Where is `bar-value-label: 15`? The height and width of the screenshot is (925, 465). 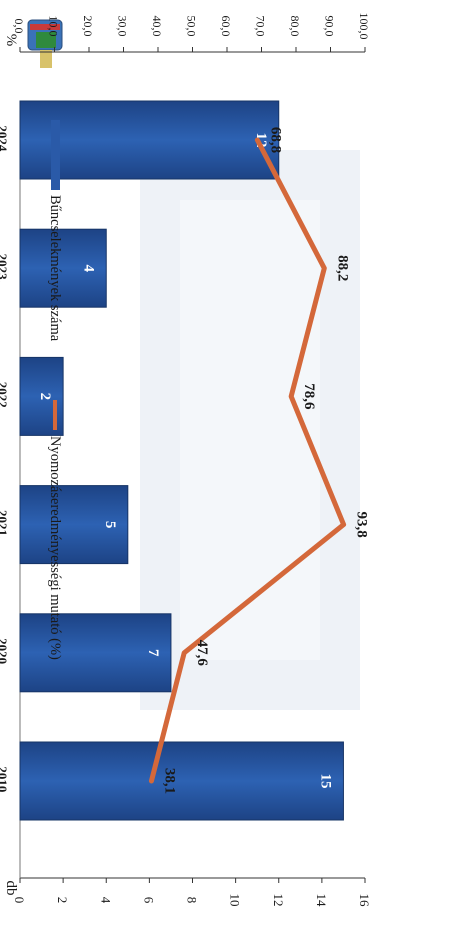 bar-value-label: 15 is located at coordinates (325, 781).